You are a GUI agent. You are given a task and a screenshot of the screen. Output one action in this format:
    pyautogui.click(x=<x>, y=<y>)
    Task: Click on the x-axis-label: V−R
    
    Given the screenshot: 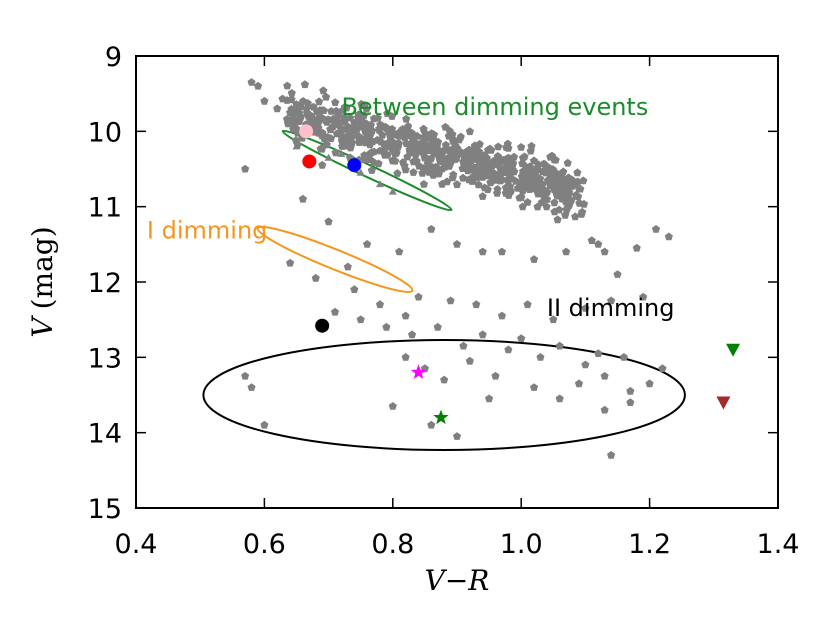 What is the action you would take?
    pyautogui.click(x=457, y=580)
    